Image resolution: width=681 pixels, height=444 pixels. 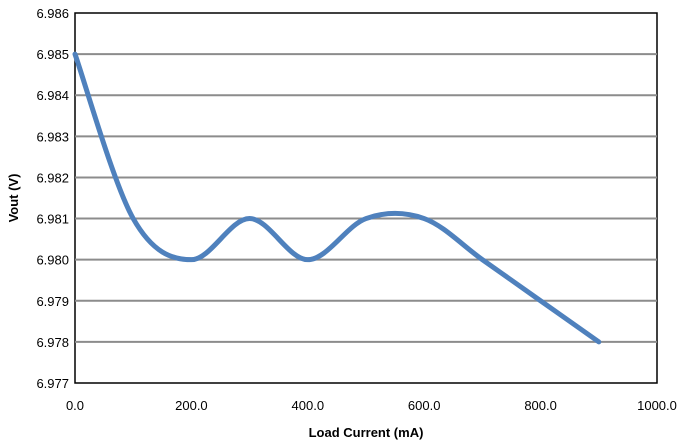 What do you see at coordinates (75, 405) in the screenshot?
I see `x-tick-label: 0.0` at bounding box center [75, 405].